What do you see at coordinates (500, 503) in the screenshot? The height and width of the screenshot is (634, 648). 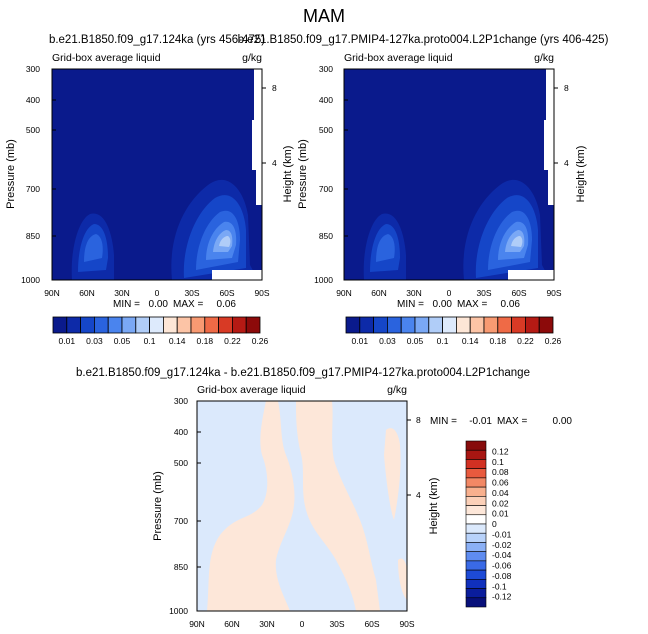 I see `colorbar-difference-label: 0.02` at bounding box center [500, 503].